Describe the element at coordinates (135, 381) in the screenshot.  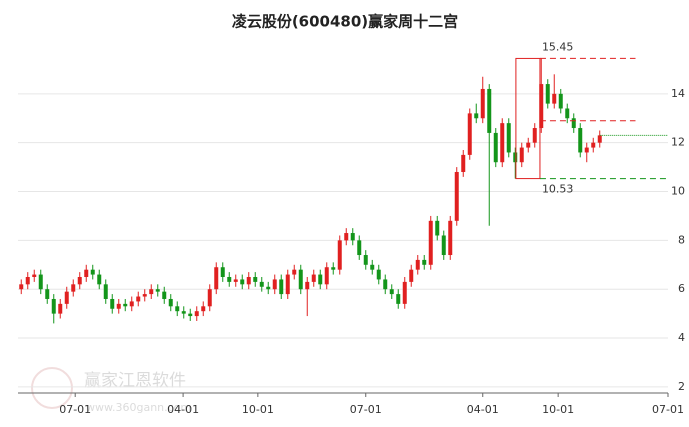
I see `watermark-text: 赢家江恩软件` at that location.